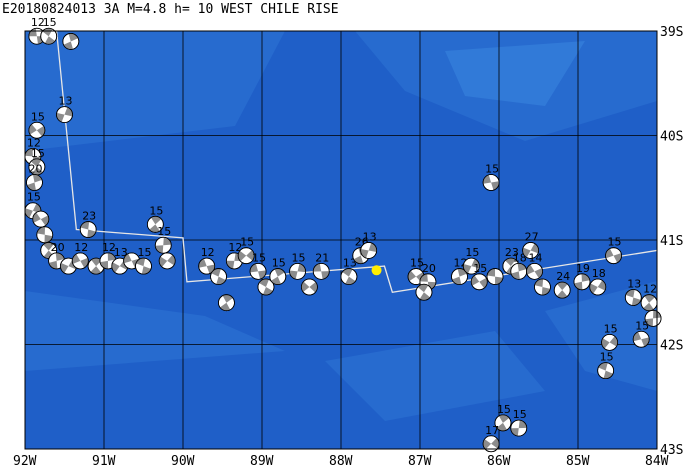  What do you see at coordinates (657, 461) in the screenshot?
I see `longitude-tick-label: 84W` at bounding box center [657, 461].